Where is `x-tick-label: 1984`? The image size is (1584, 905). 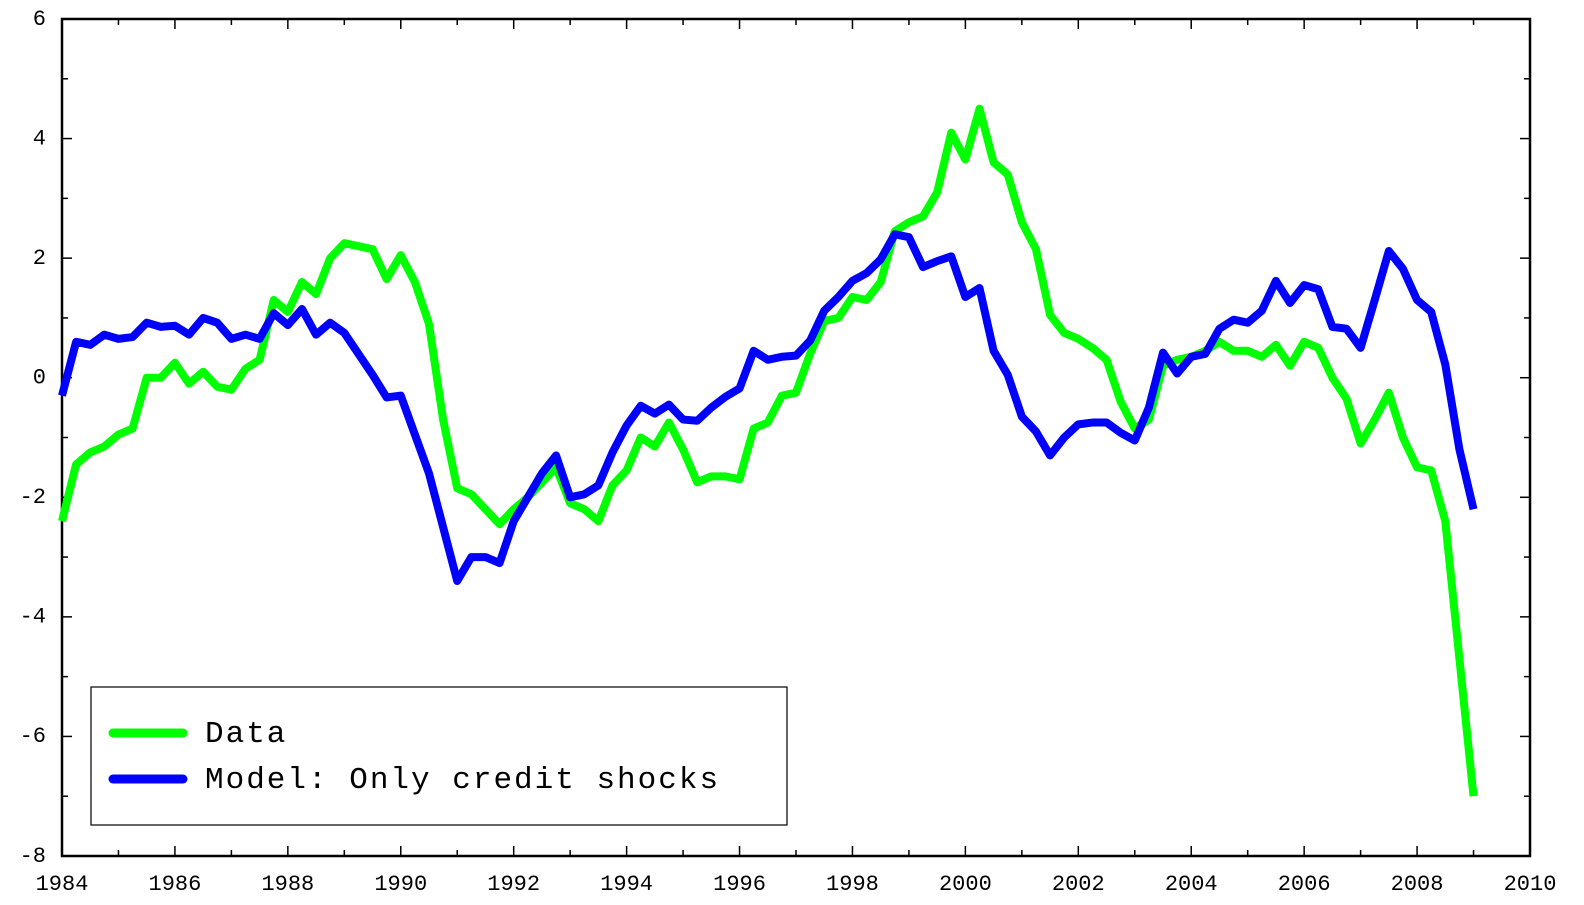
x-tick-label: 1984 is located at coordinates (62, 884).